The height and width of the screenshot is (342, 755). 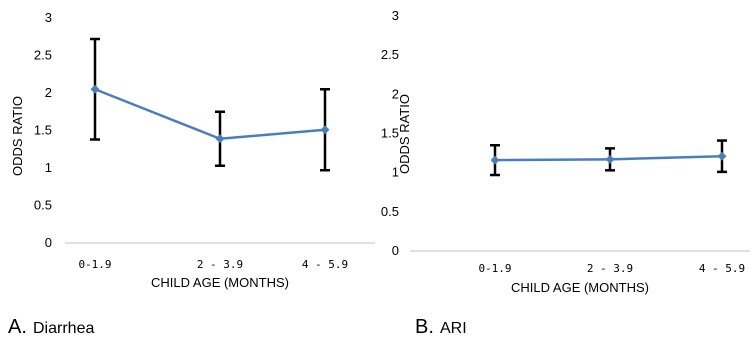 What do you see at coordinates (17, 327) in the screenshot?
I see `chart-a-caption-letter: A.` at bounding box center [17, 327].